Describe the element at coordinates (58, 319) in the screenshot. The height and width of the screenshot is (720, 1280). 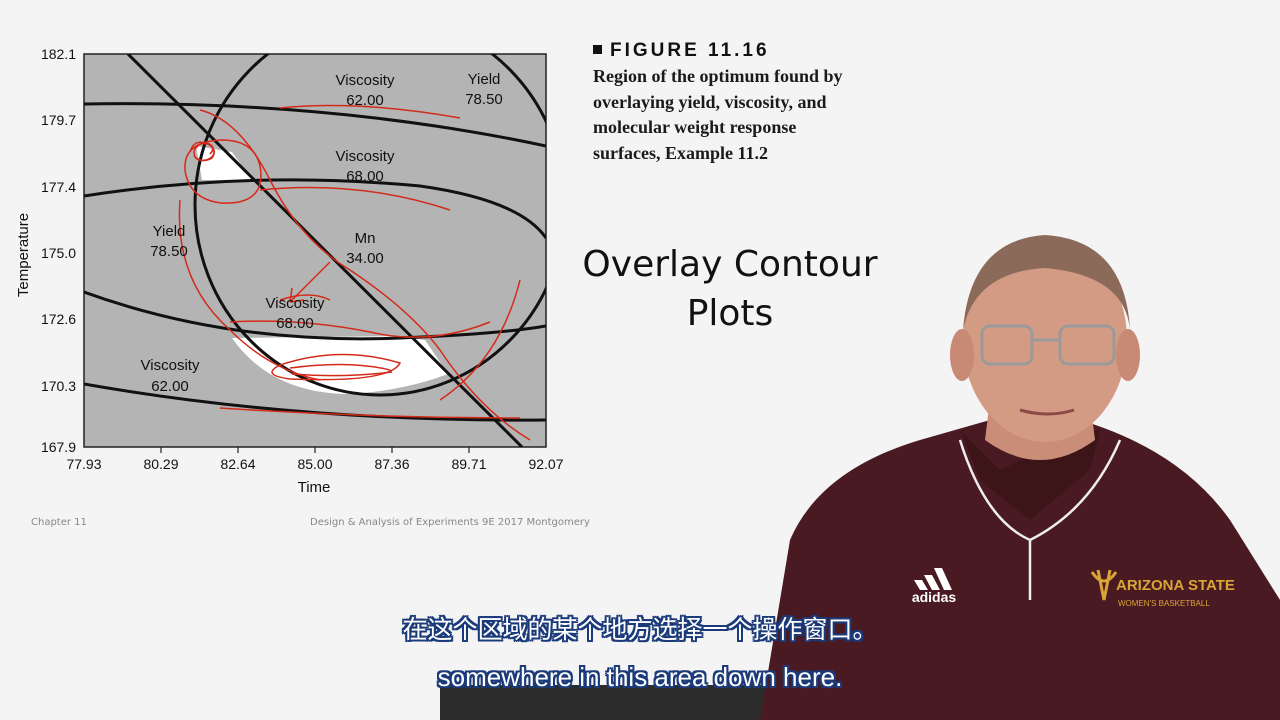
I see `y-tick-label: 172.6` at that location.